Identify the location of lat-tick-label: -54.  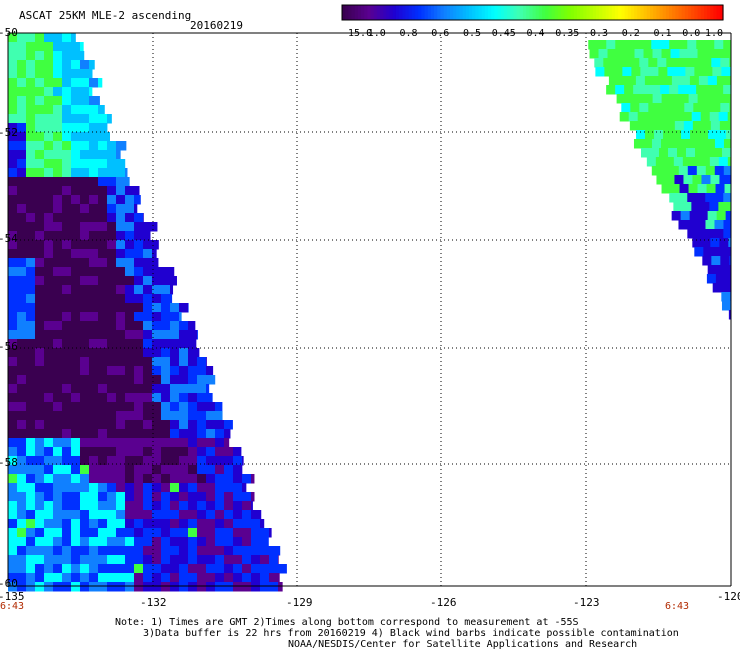
(9, 238).